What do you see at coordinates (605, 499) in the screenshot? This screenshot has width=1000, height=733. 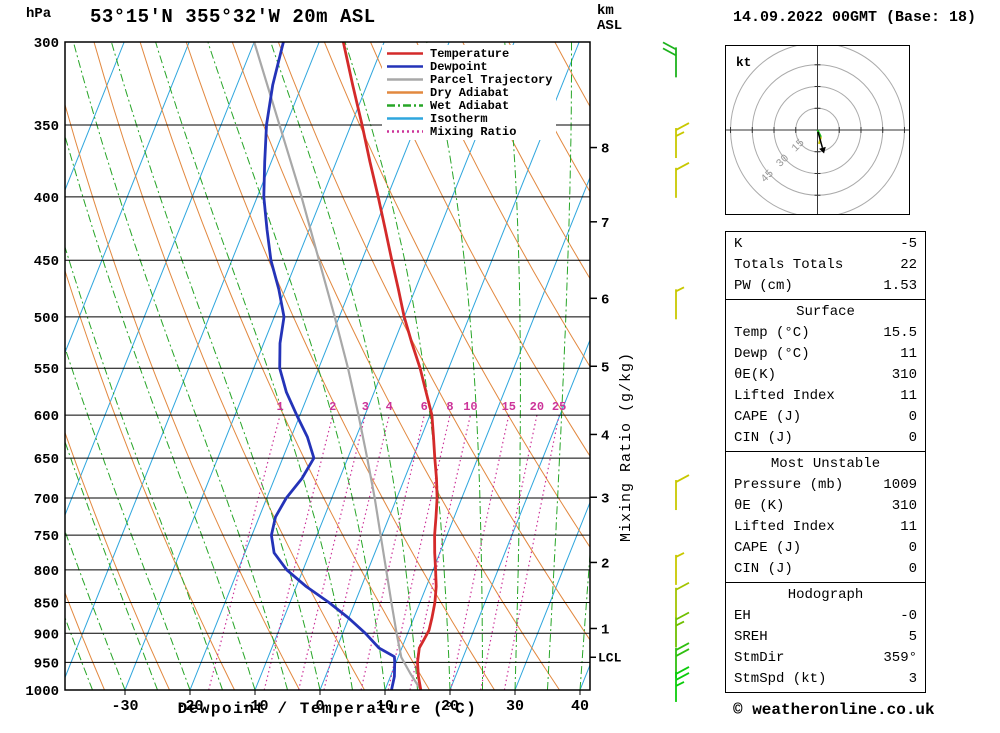 I see `km-tick-label: 3` at bounding box center [605, 499].